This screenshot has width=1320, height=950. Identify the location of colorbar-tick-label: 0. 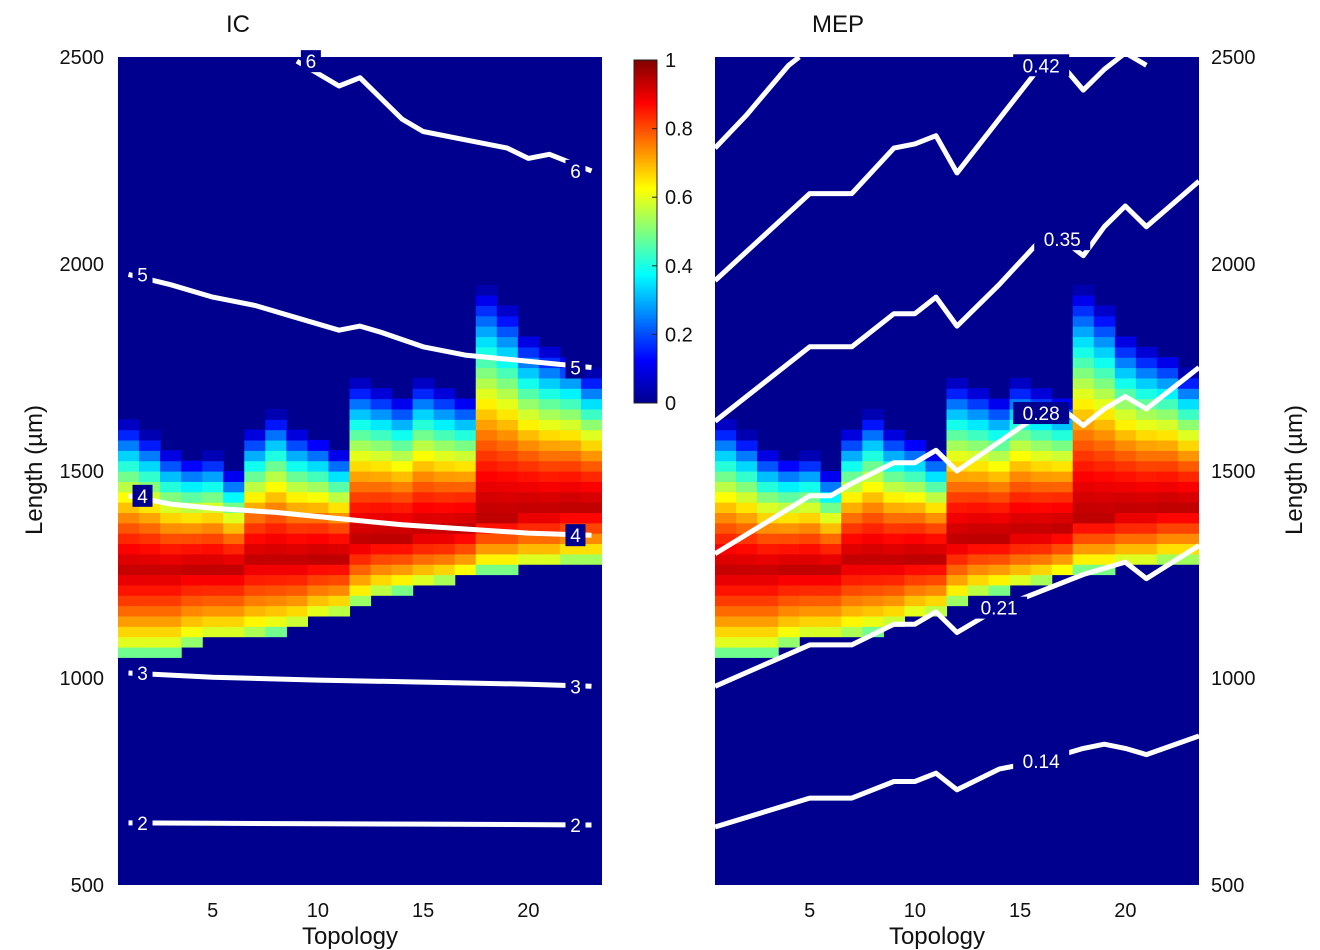
(670, 404).